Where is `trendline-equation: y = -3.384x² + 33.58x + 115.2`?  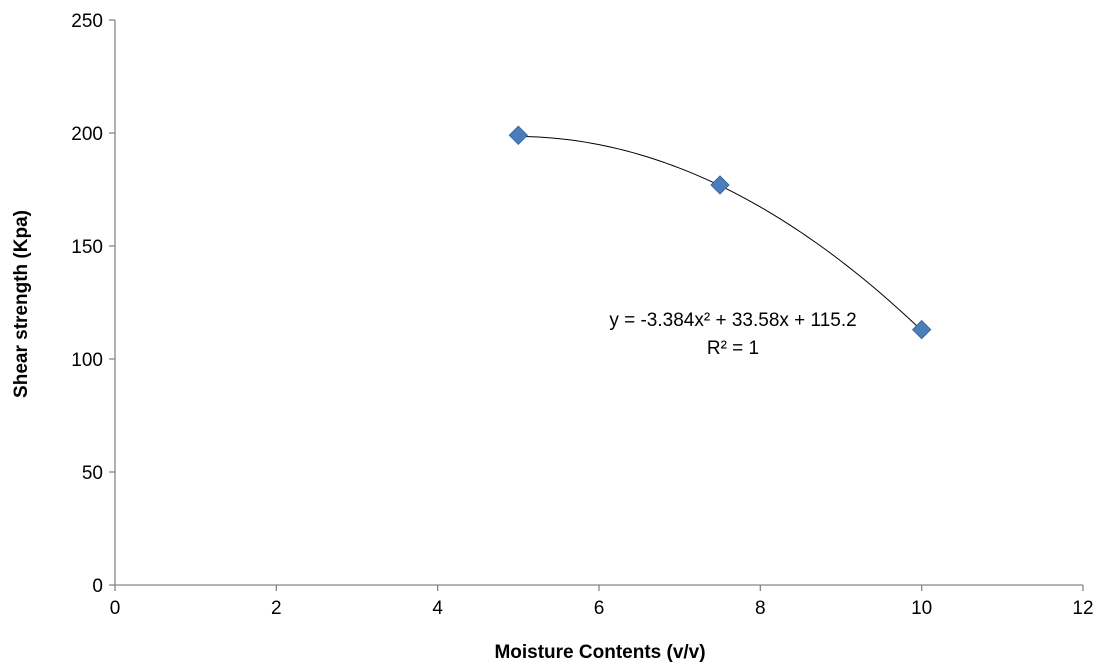
trendline-equation: y = -3.384x² + 33.58x + 115.2 is located at coordinates (732, 320).